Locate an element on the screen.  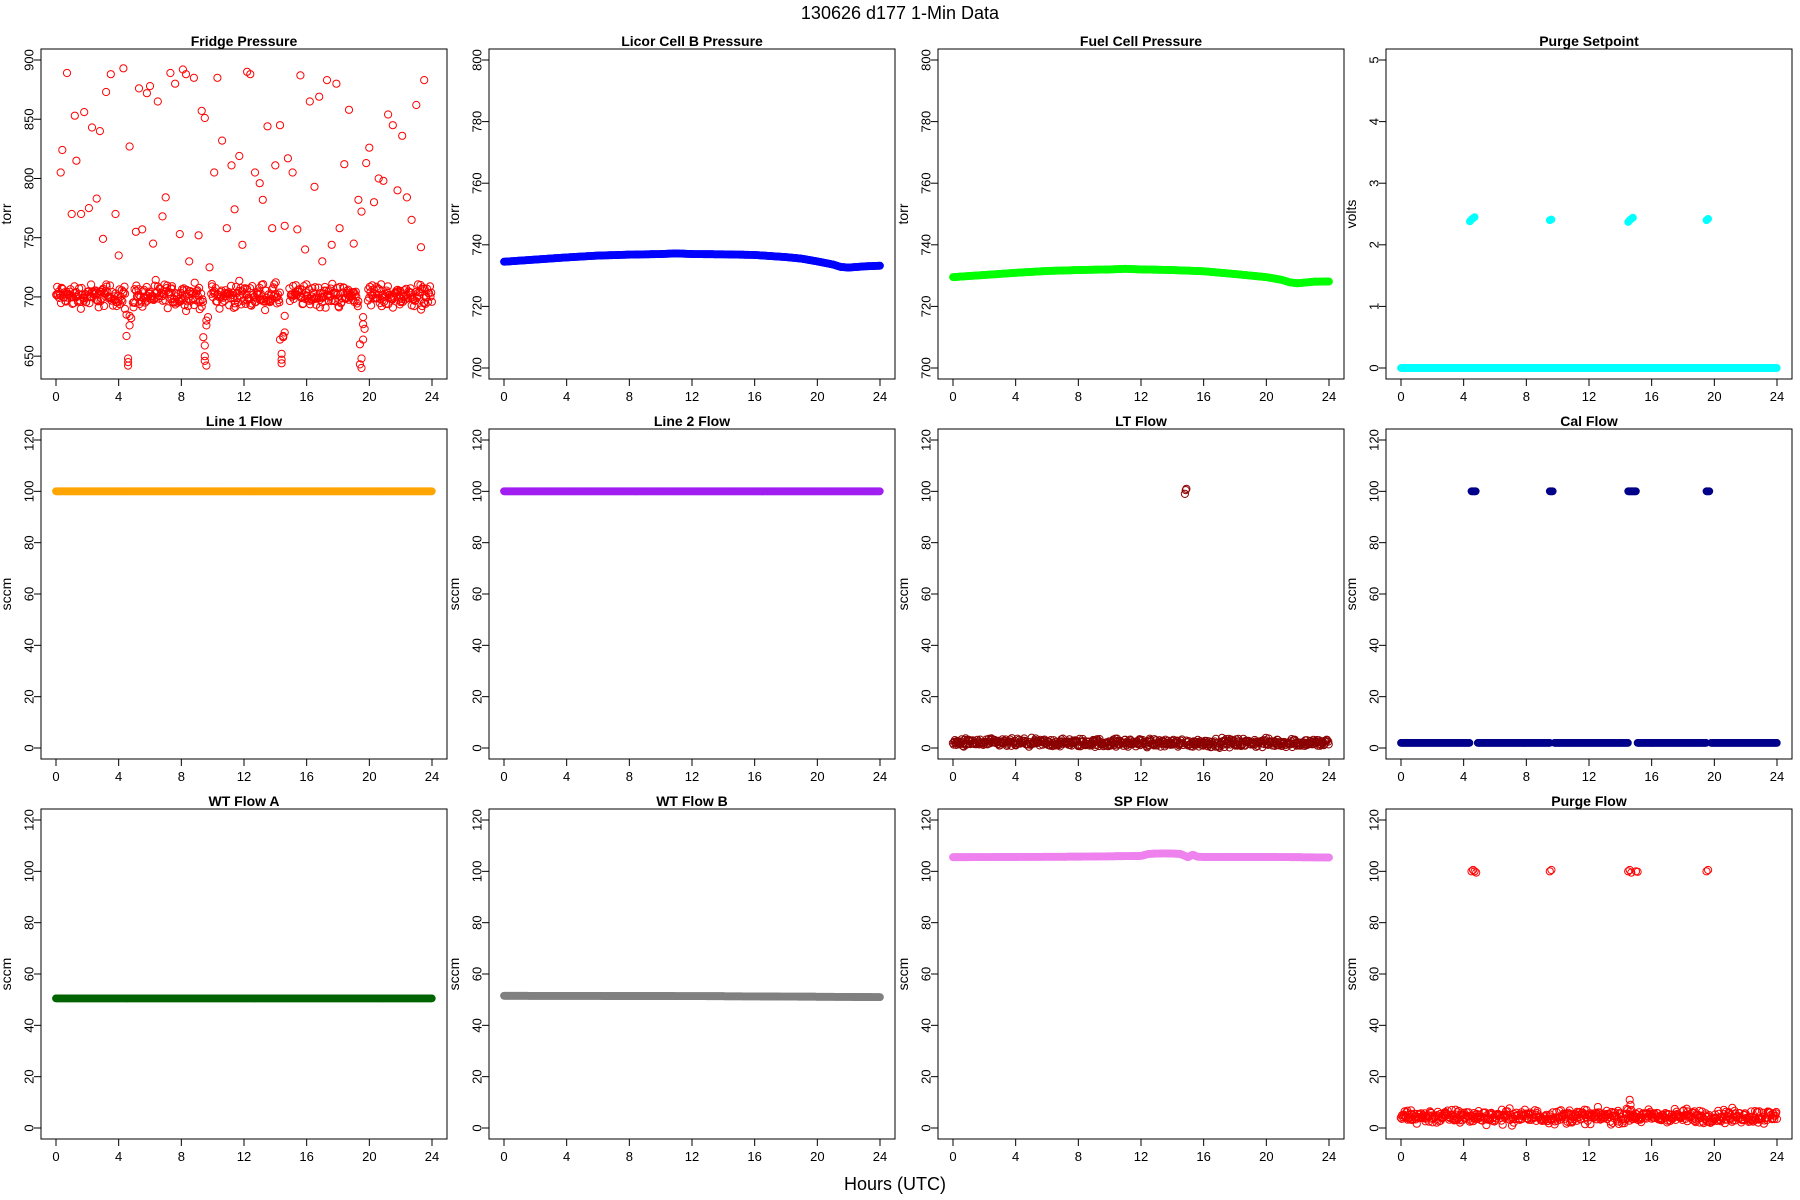
panel-title: Cal Flow is located at coordinates (1589, 421).